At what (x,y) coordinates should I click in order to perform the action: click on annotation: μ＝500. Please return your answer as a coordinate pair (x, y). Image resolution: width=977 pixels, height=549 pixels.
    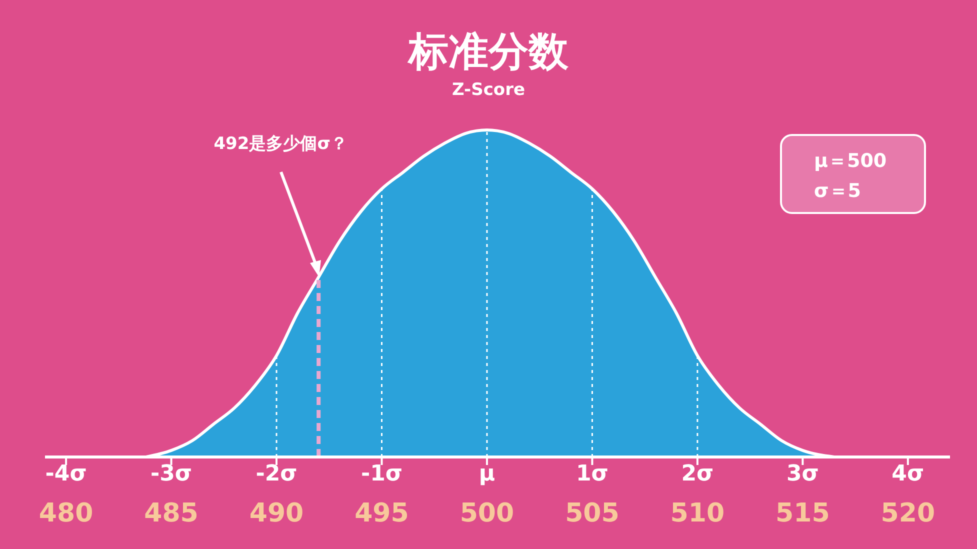
    Looking at the image, I should click on (851, 161).